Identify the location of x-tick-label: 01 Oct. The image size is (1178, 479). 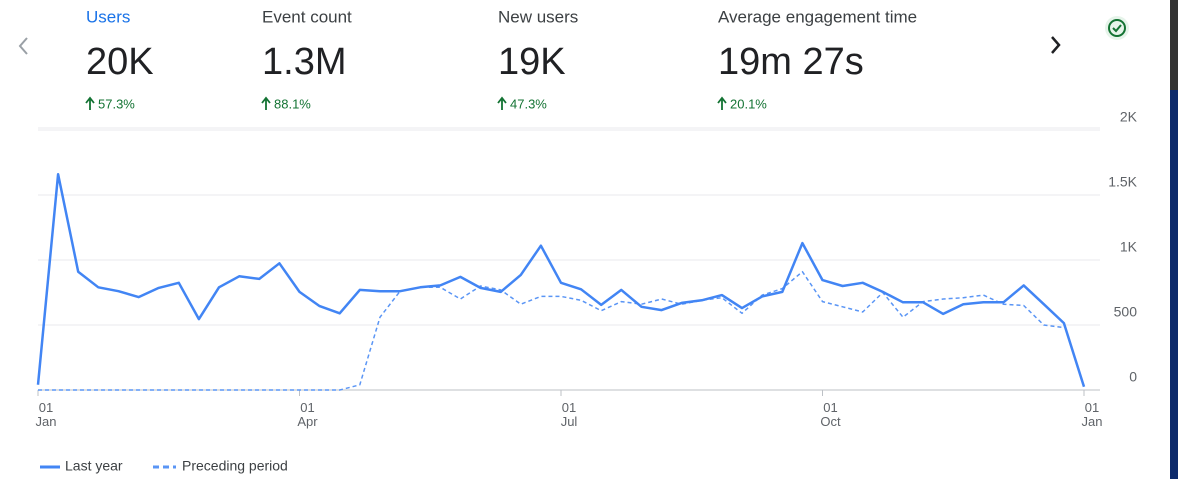
(830, 414).